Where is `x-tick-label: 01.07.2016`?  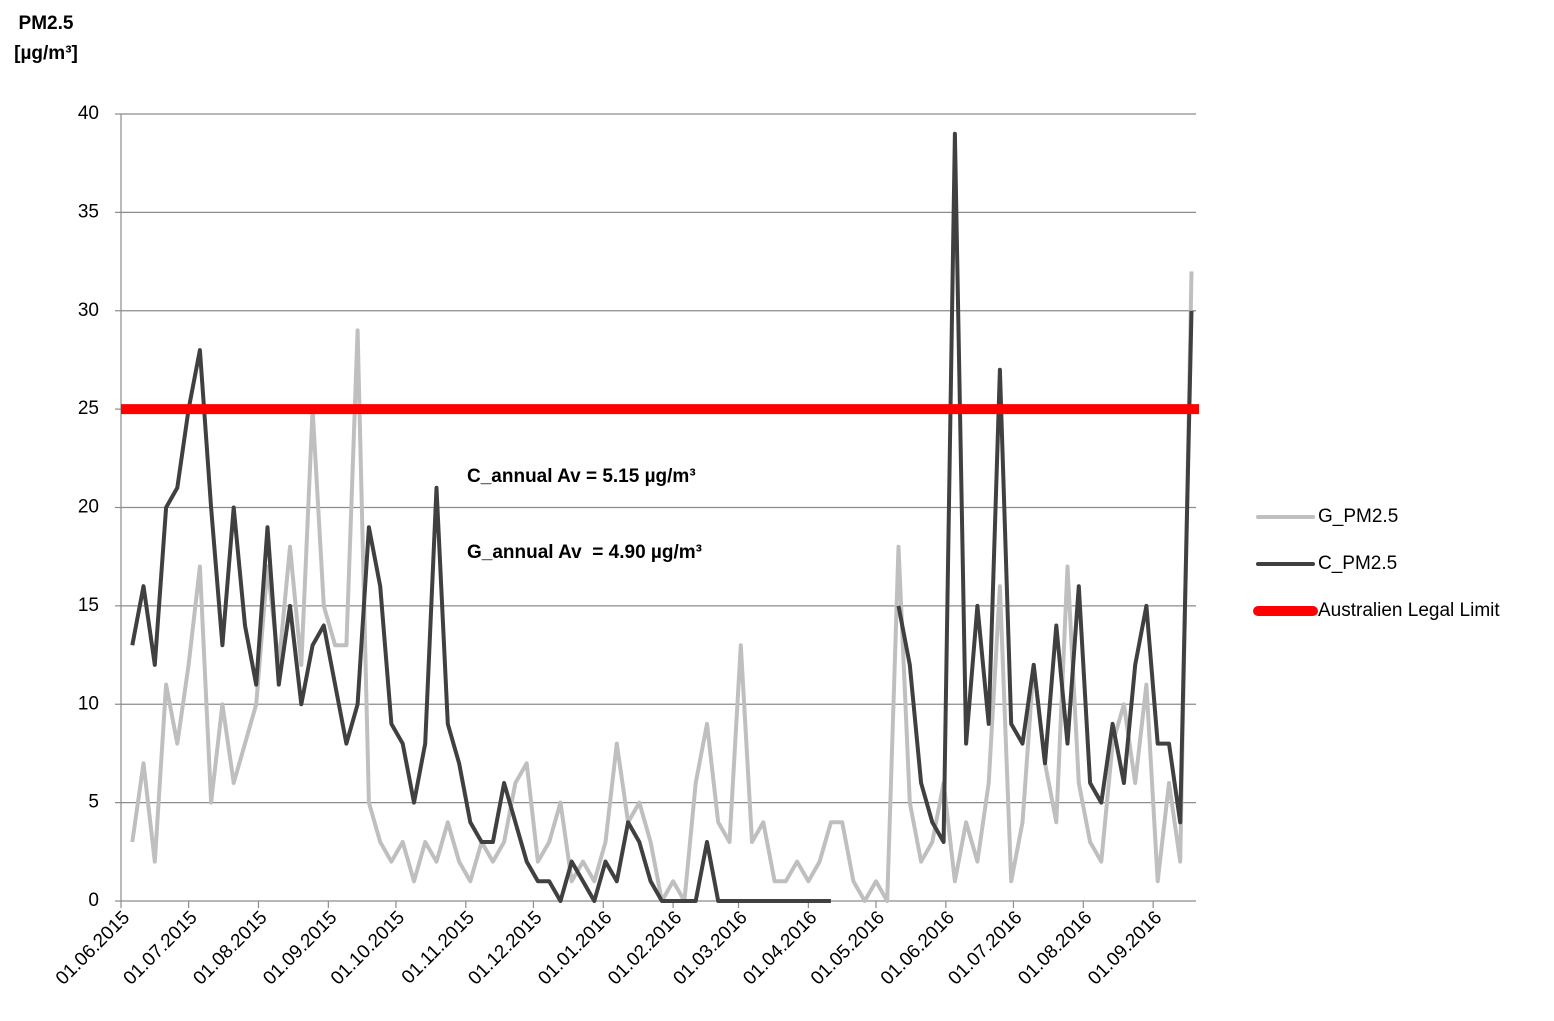
x-tick-label: 01.07.2016 is located at coordinates (985, 948).